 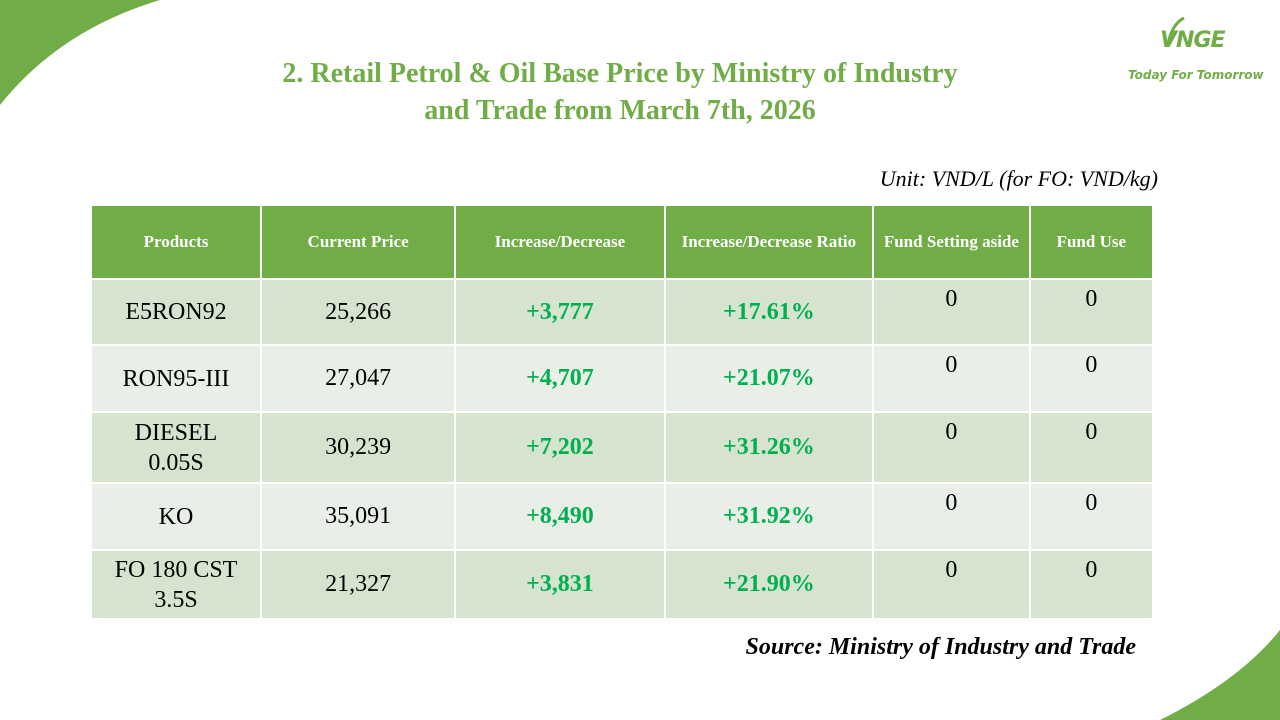 I want to click on change-cell: +8,490, so click(x=560, y=516).